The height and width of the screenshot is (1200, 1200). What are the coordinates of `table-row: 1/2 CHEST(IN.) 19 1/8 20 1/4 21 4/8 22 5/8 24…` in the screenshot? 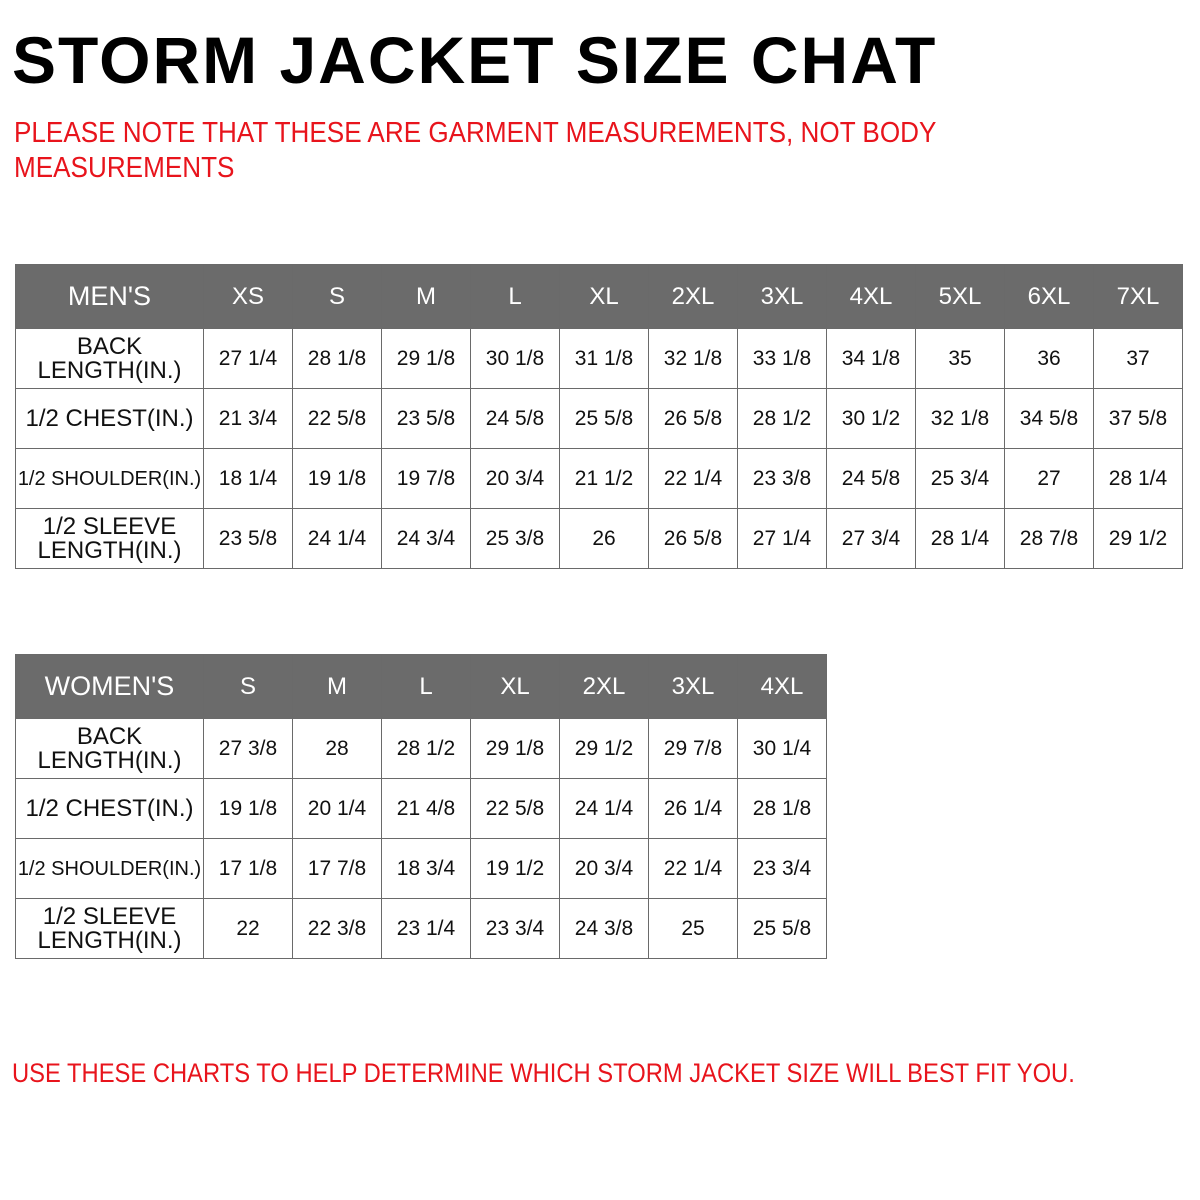 It's located at (421, 808).